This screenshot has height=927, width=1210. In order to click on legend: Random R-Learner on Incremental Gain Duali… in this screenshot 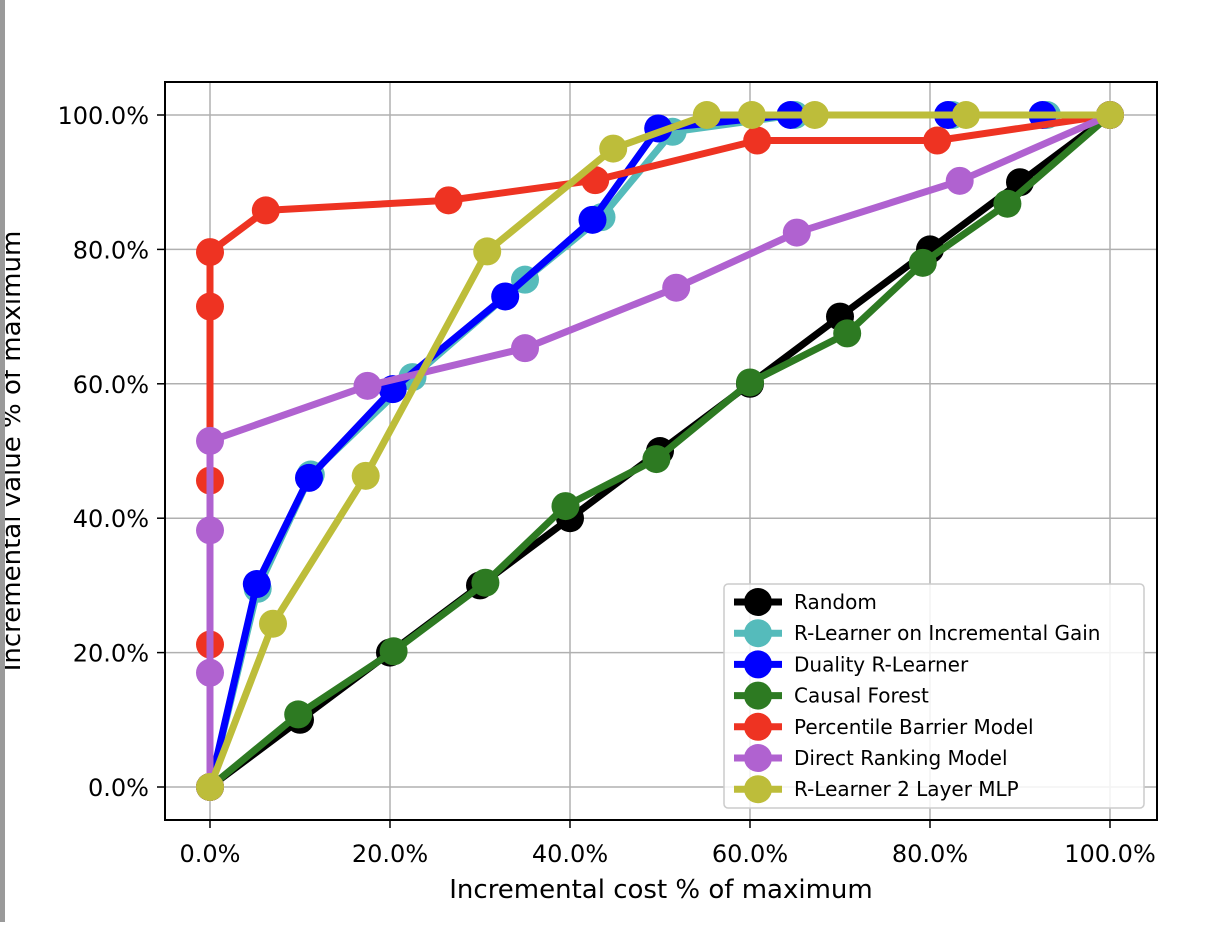, I will do `click(934, 696)`.